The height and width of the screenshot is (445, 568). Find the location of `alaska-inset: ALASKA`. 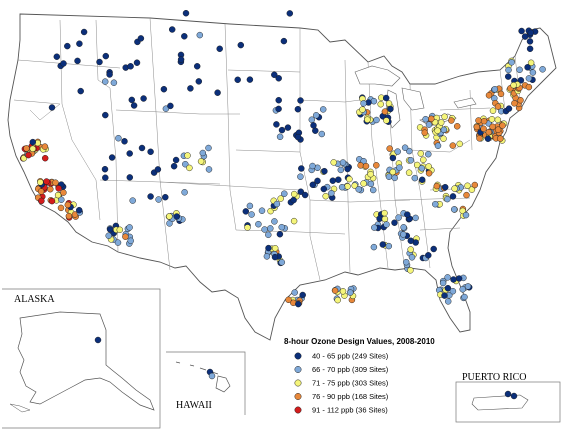

alaska-inset: ALASKA is located at coordinates (81, 358).